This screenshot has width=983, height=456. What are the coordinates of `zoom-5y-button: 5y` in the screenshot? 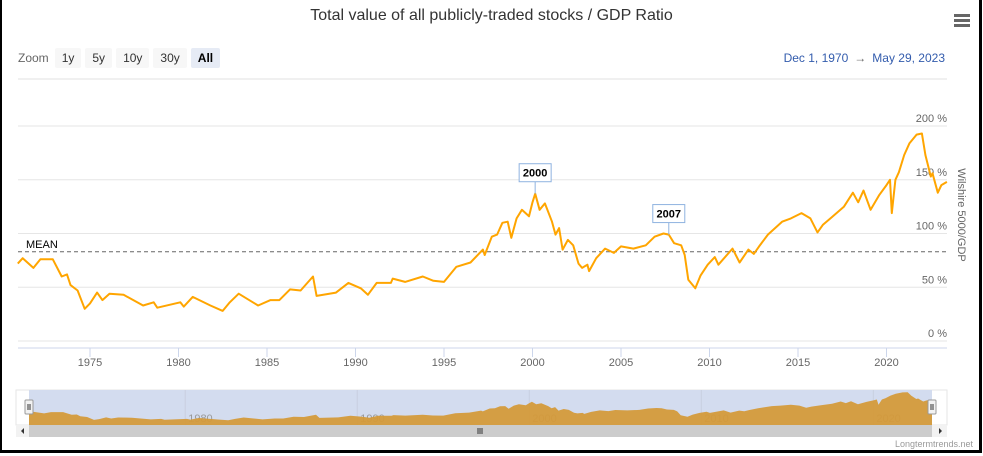 It's located at (99, 58).